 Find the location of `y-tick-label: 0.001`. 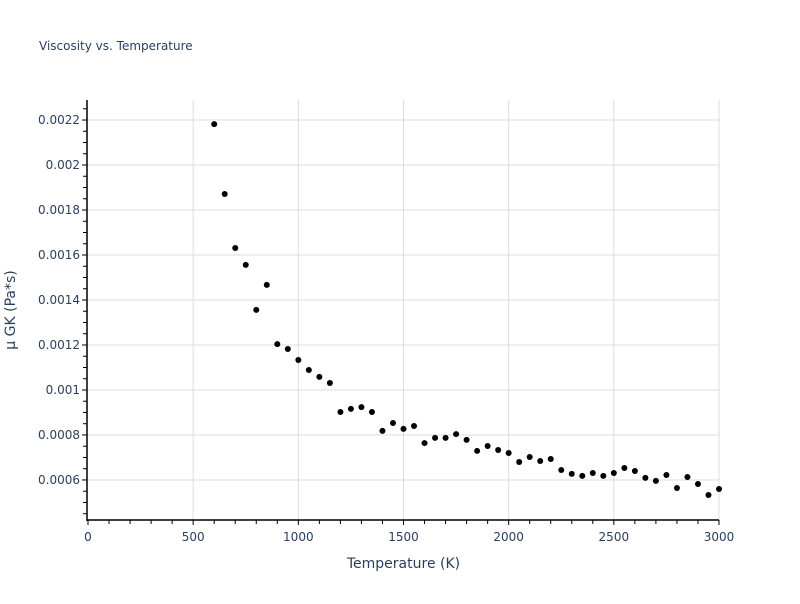

y-tick-label: 0.001 is located at coordinates (63, 390).